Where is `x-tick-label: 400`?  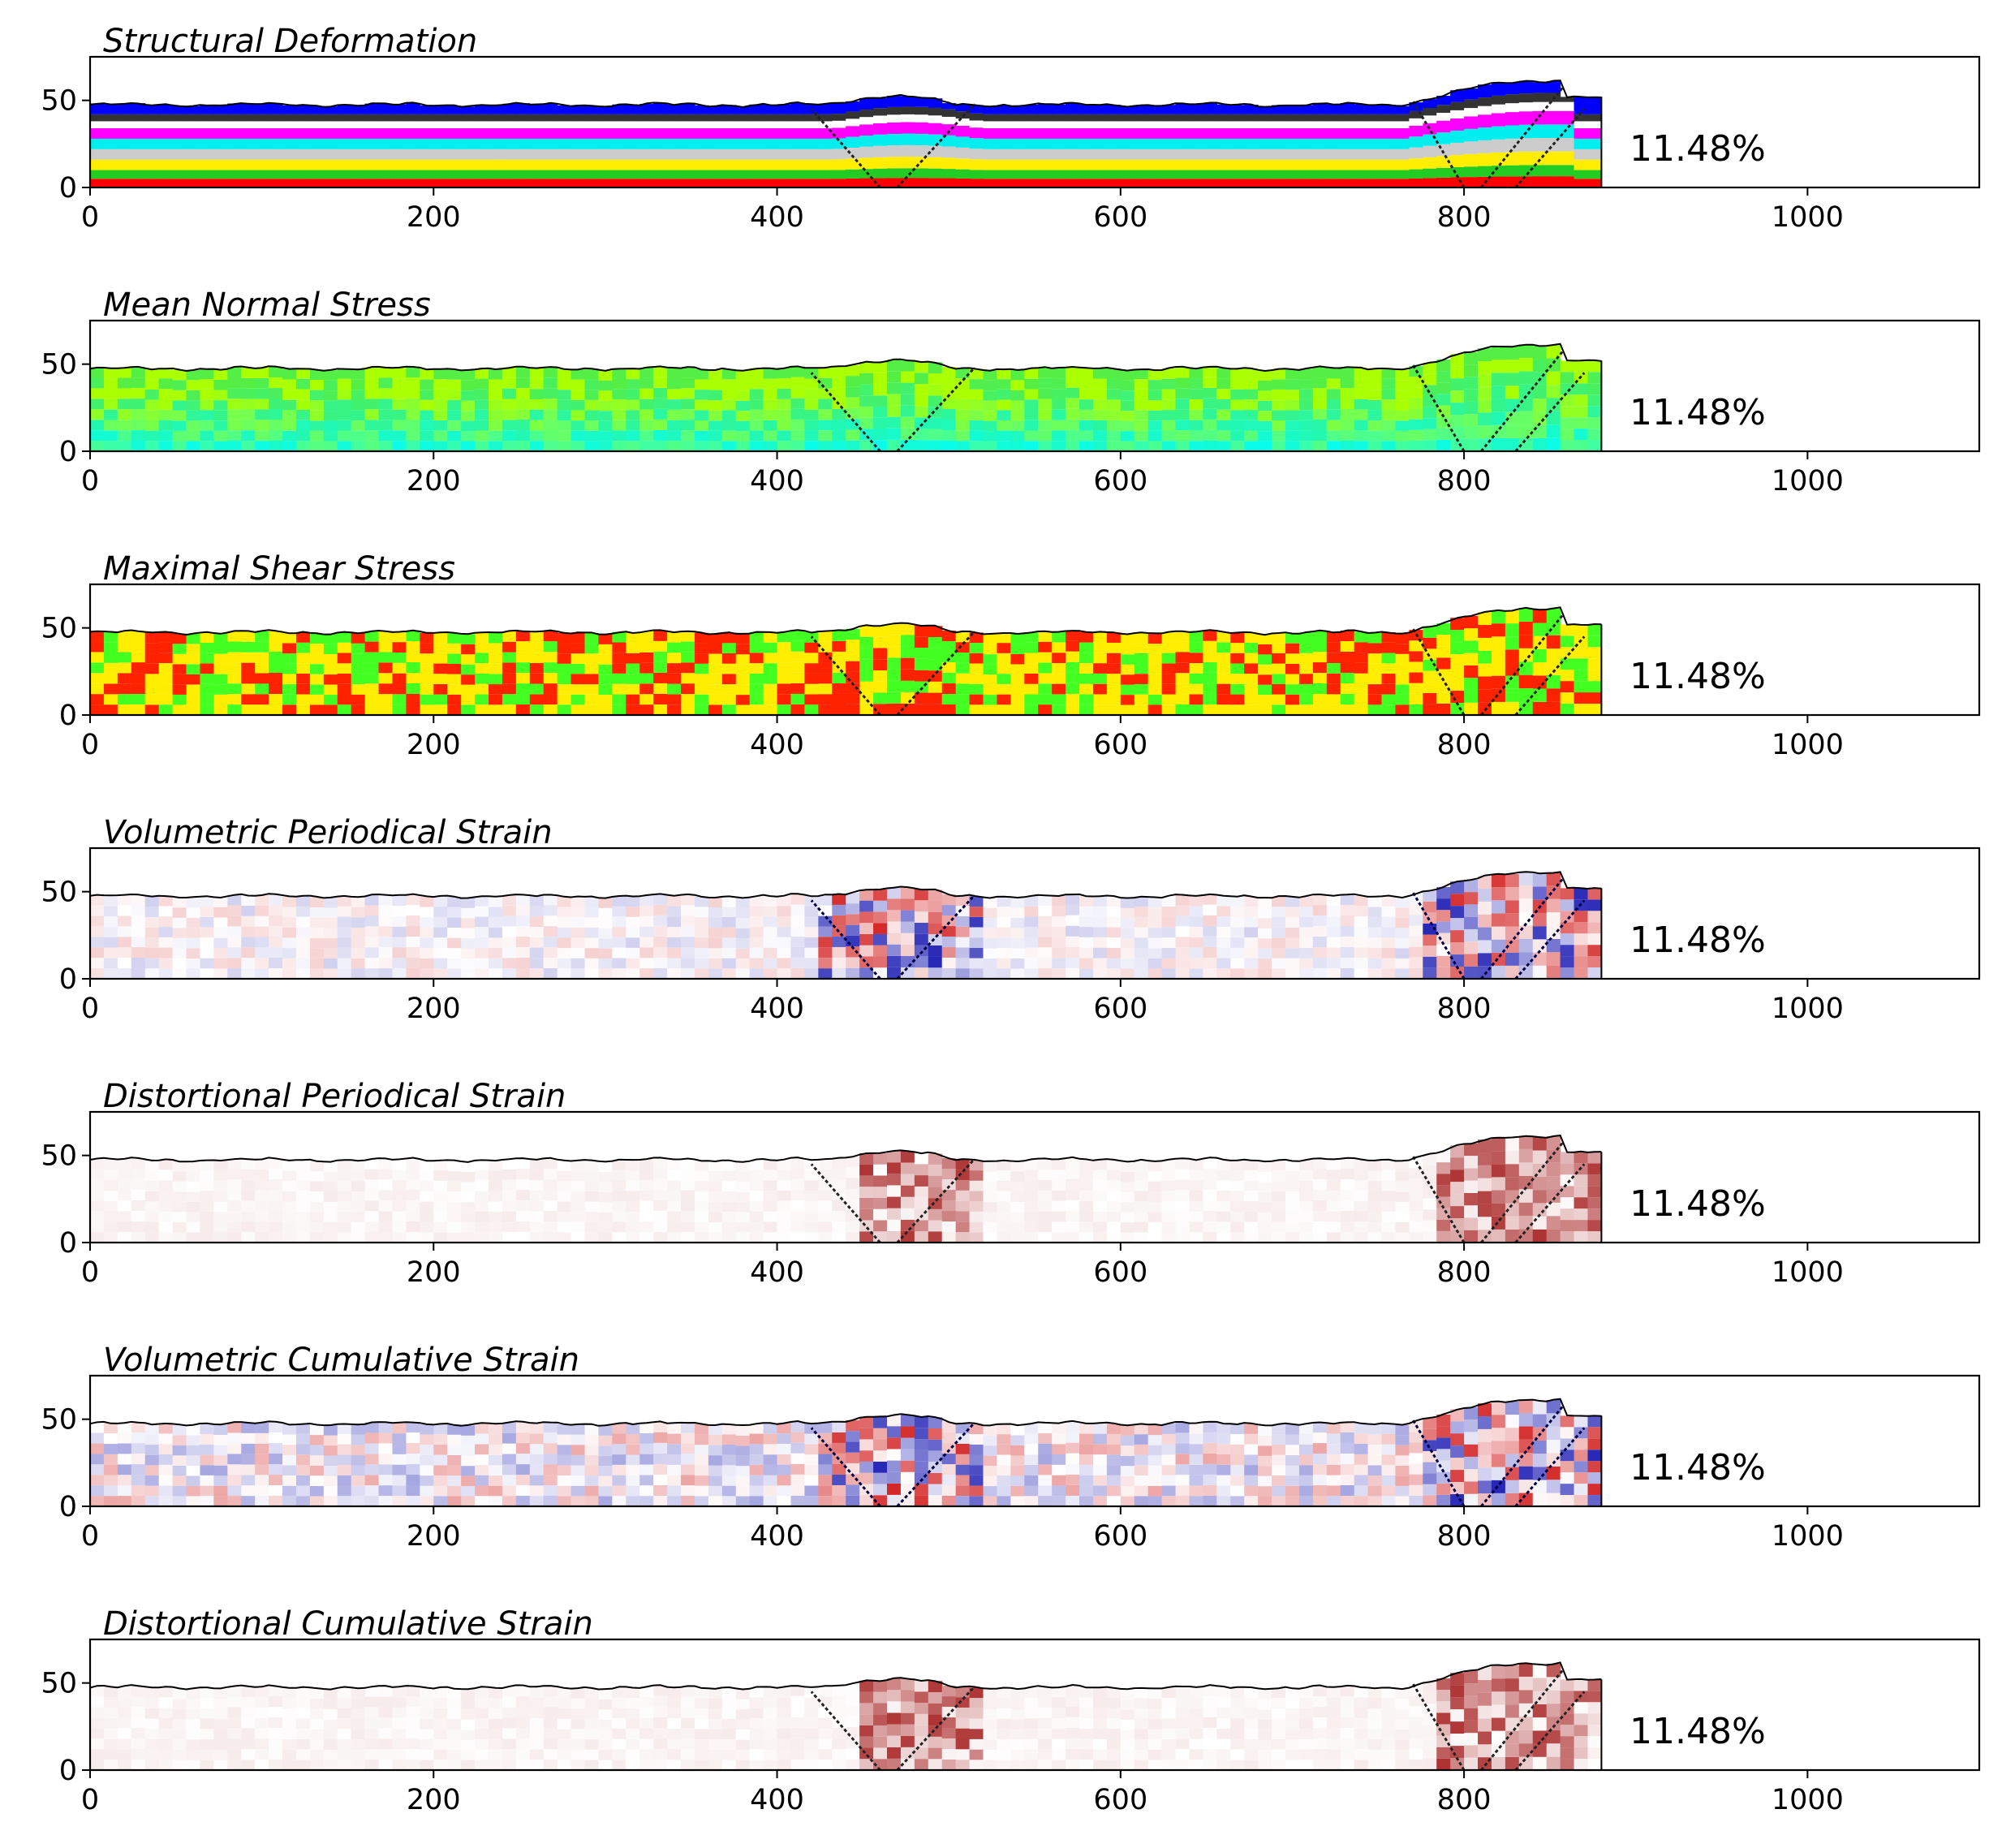 x-tick-label: 400 is located at coordinates (777, 1273).